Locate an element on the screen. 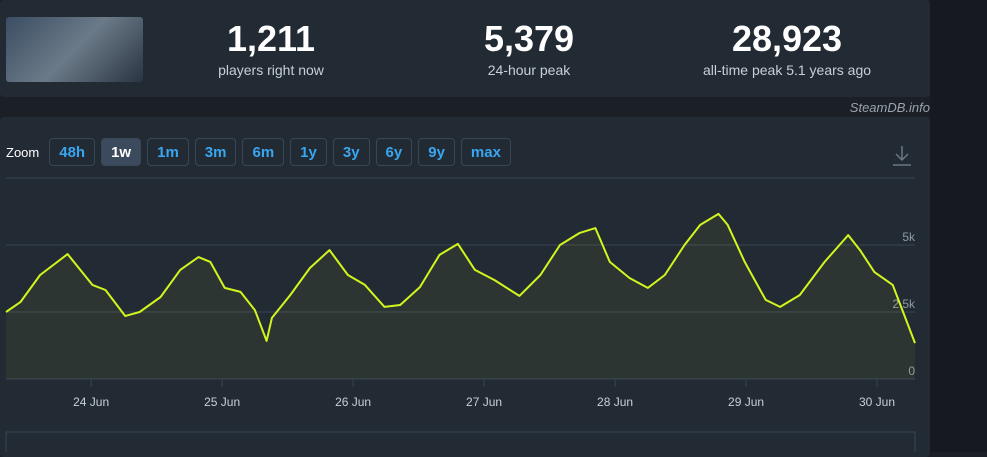 The height and width of the screenshot is (457, 987). zoom-button: 3m is located at coordinates (215, 152).